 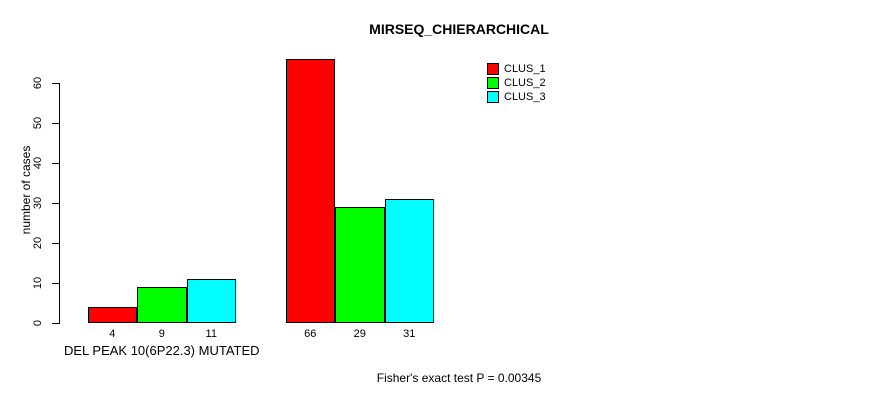 What do you see at coordinates (161, 350) in the screenshot?
I see `x-category-label: DEL PEAK 10(6P22.3) MUTATED` at bounding box center [161, 350].